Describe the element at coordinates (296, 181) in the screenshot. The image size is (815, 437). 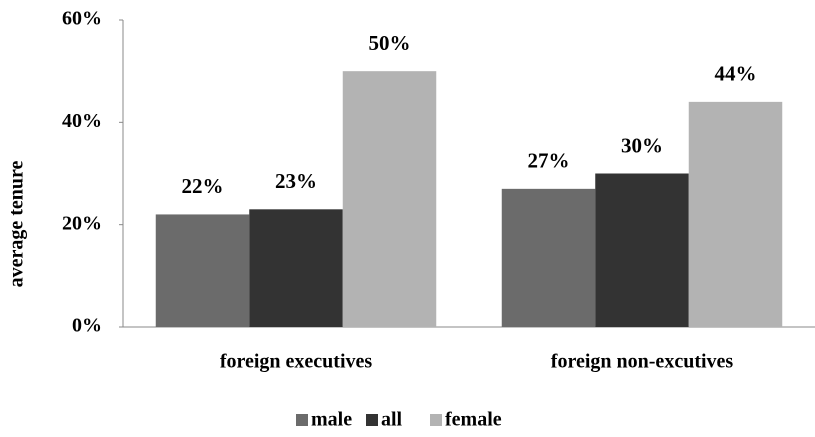
I see `value-label: 23%` at that location.